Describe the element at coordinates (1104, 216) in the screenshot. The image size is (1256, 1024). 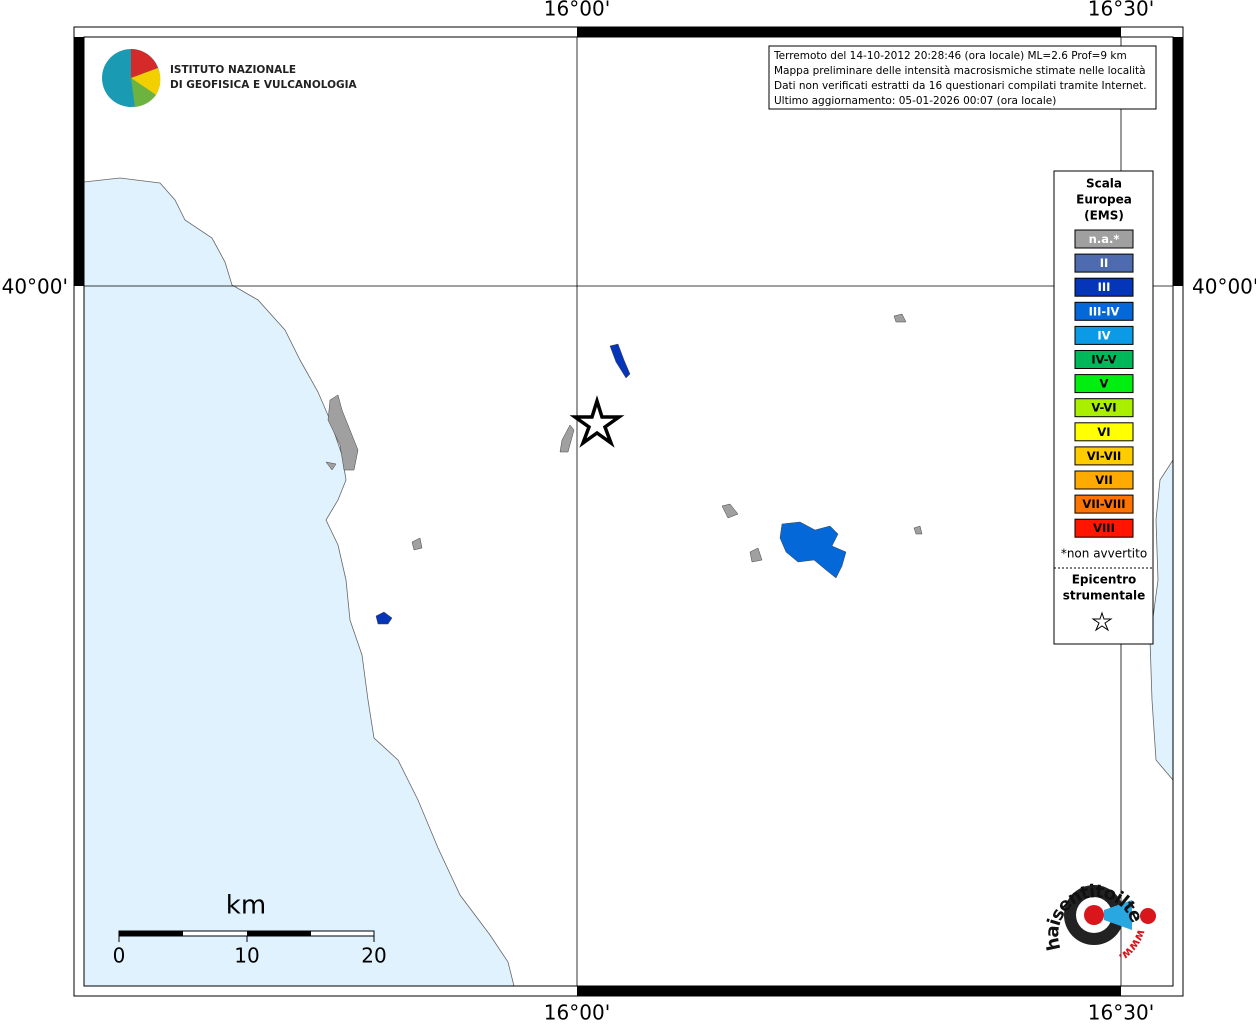
I see `legend-title: (EMS)` at that location.